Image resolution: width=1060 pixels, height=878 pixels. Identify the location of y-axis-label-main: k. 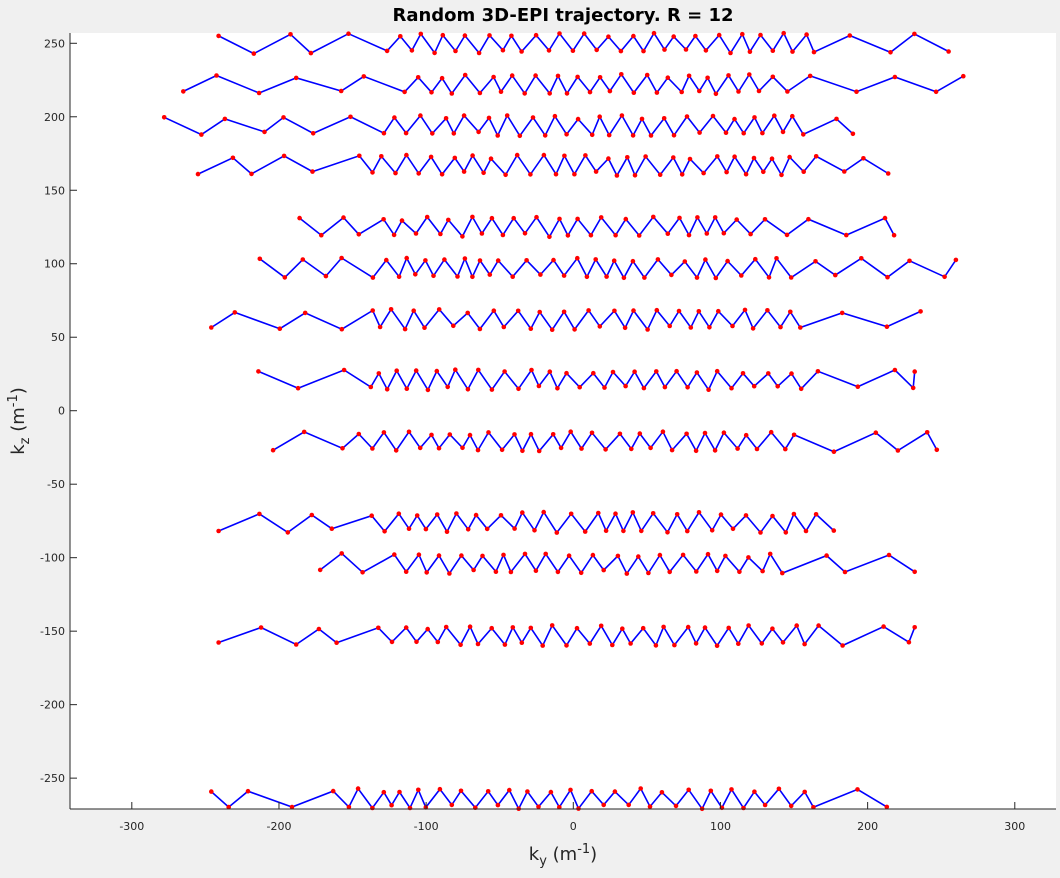
(18, 449).